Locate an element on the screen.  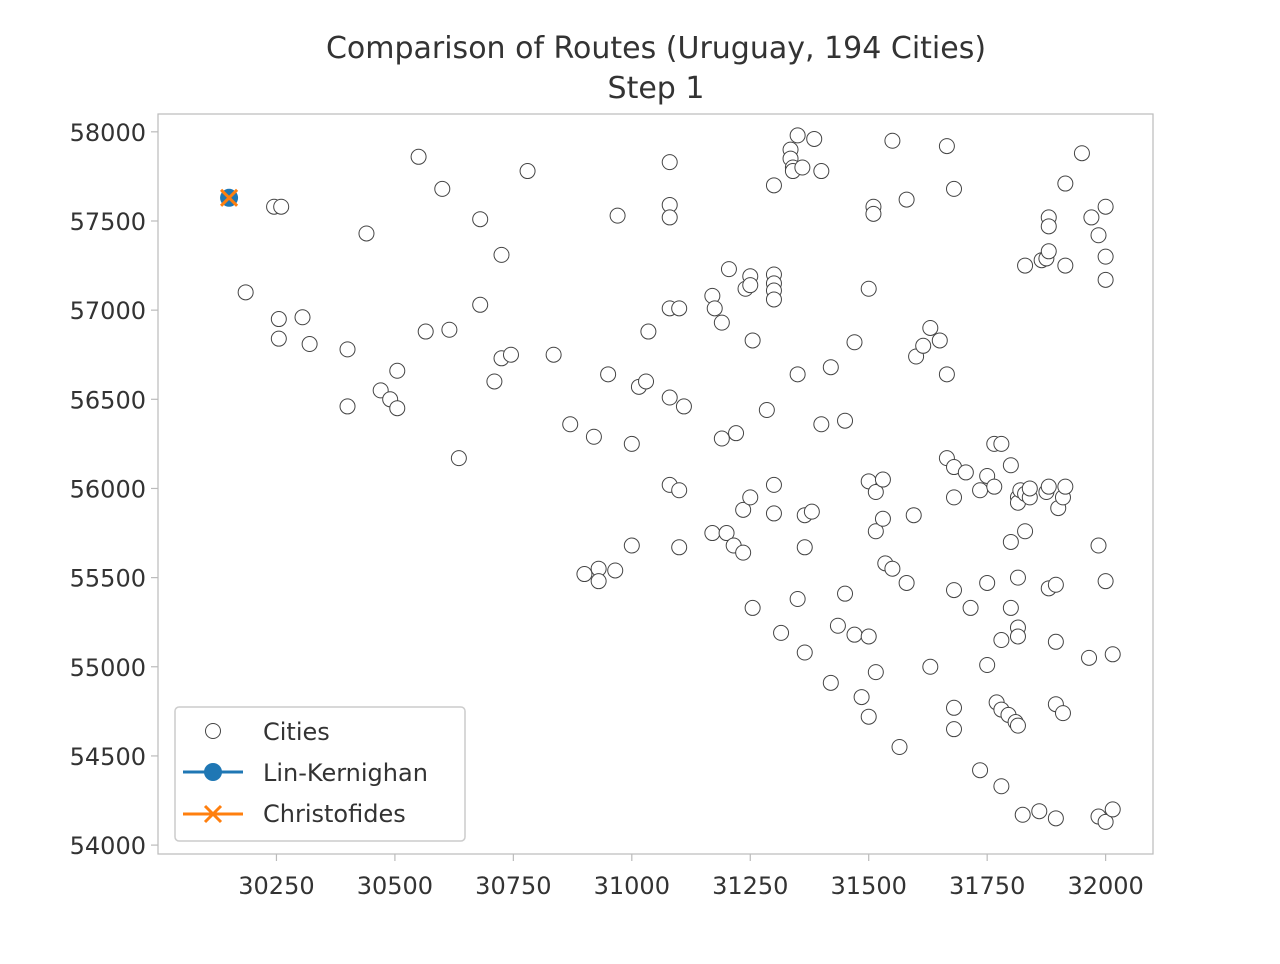
x-tick-label: 30500 is located at coordinates (395, 886).